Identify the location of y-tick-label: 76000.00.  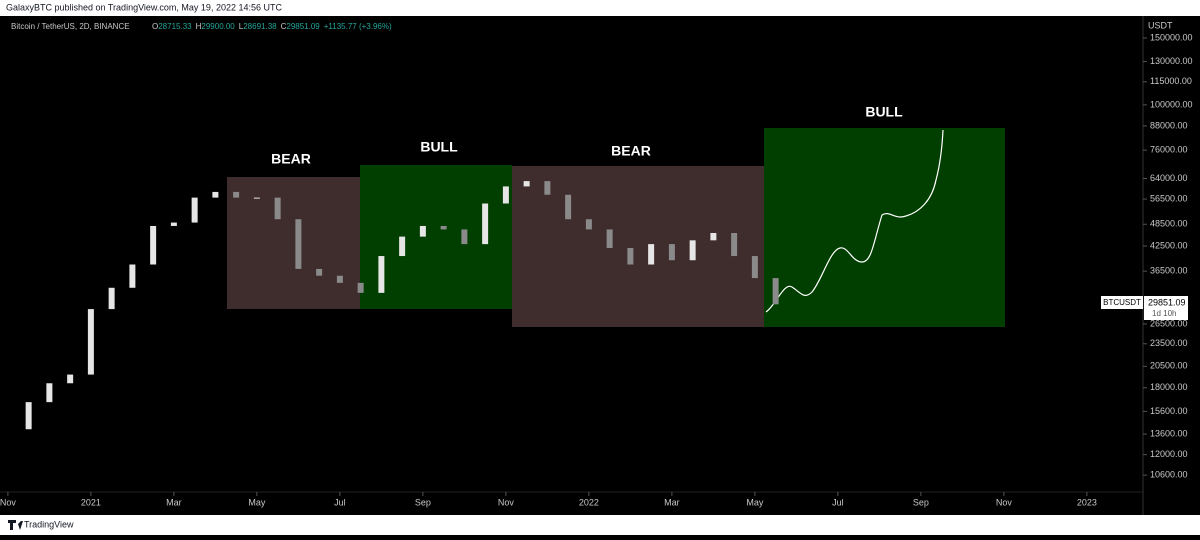
(1169, 150).